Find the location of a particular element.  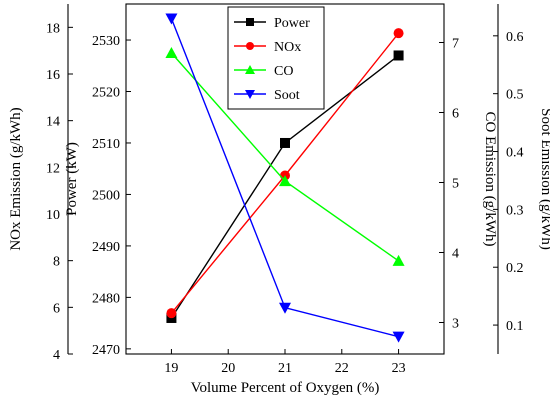

soot-tick-label: 0.3 is located at coordinates (515, 210).